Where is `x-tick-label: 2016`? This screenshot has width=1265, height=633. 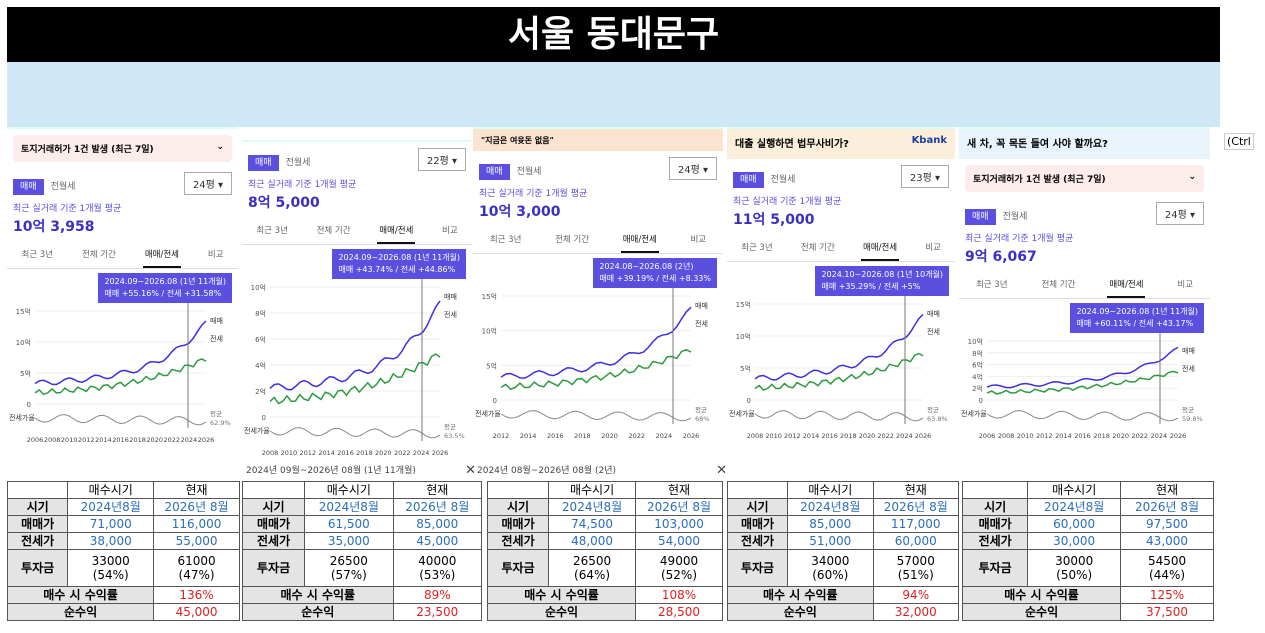
x-tick-label: 2016 is located at coordinates (1082, 436).